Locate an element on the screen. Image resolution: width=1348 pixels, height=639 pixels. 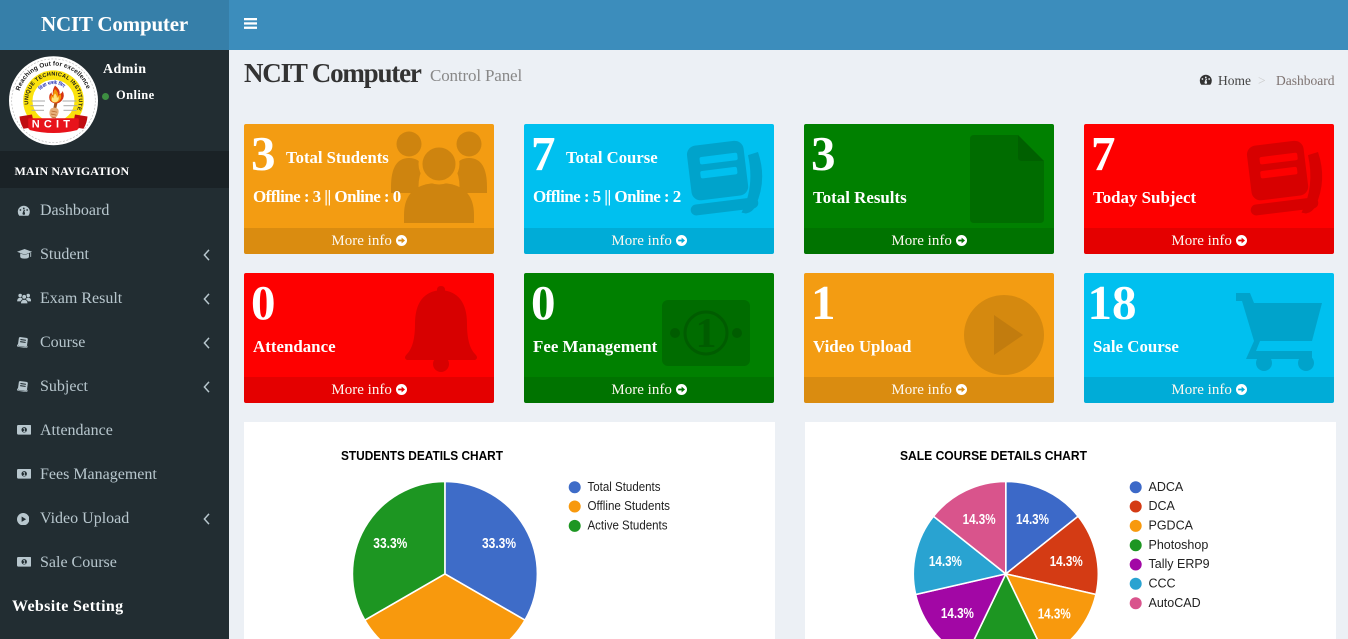
svg-text: STUDENTS DEATILS CHART is located at coordinates (422, 456).